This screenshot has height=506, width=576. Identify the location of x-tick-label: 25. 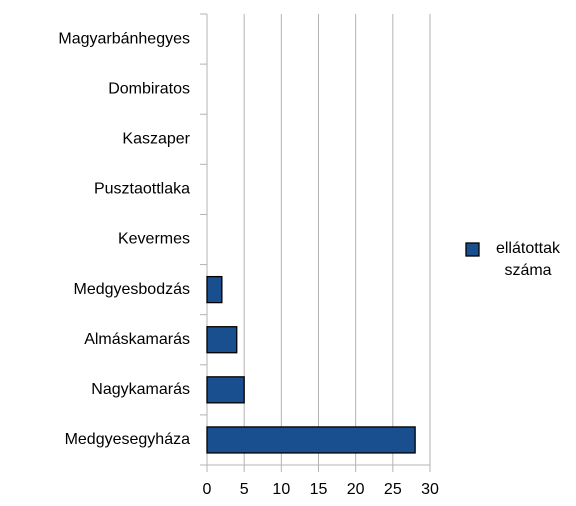
(393, 489).